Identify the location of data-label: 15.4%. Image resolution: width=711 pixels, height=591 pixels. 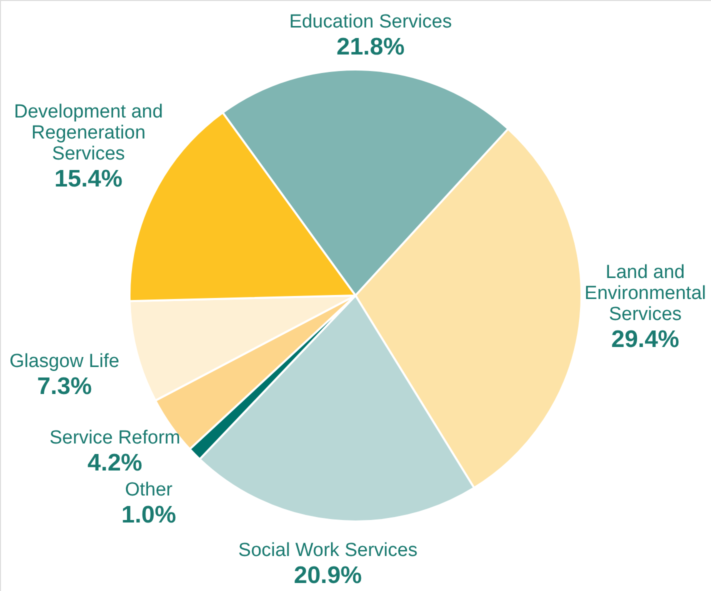
(88, 179).